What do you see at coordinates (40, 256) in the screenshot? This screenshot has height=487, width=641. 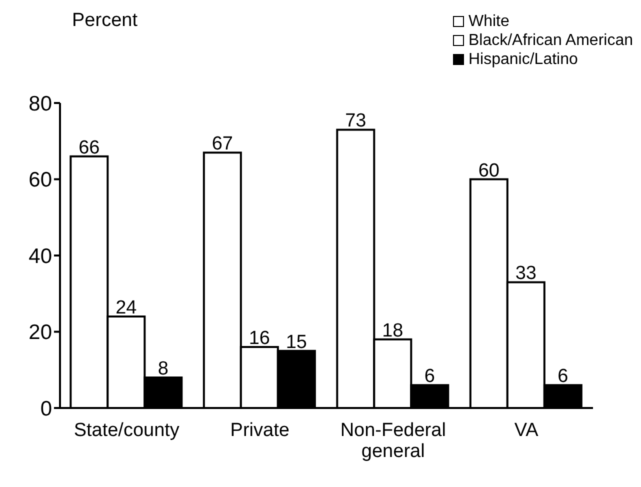 I see `y-tick-label: 40` at bounding box center [40, 256].